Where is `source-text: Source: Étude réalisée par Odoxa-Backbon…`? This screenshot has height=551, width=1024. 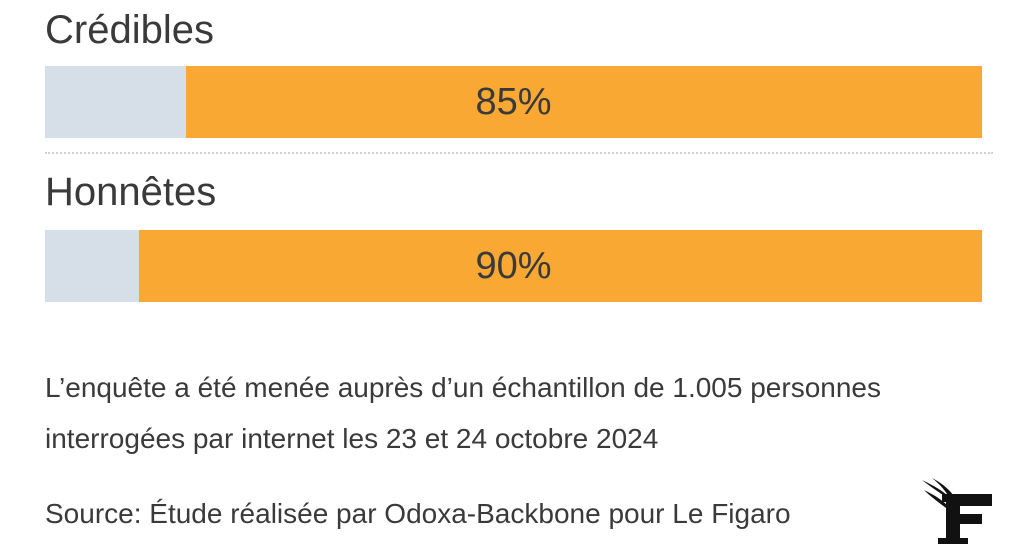
source-text: Source: Étude réalisée par Odoxa-Backbon… is located at coordinates (418, 513).